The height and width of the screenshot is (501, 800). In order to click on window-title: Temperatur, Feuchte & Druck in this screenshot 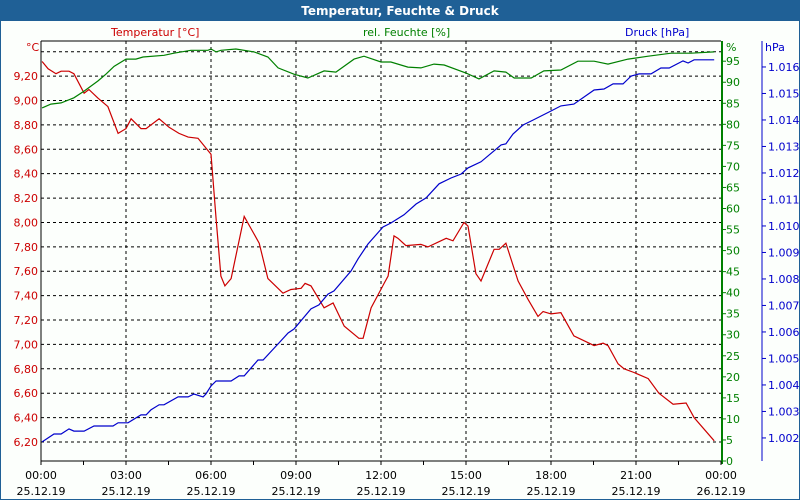, I will do `click(400, 11)`.